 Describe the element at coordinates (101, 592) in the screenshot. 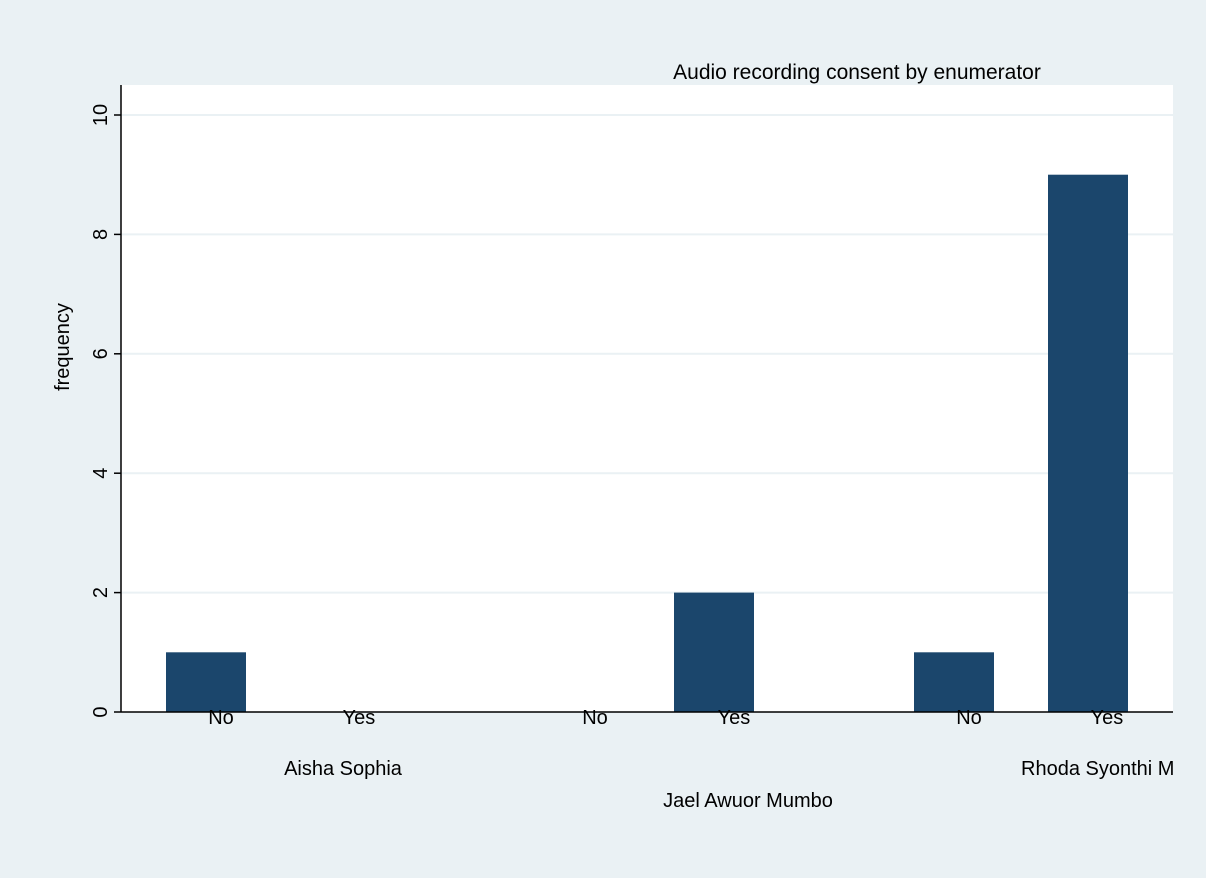

I see `y-tick-label: 2` at that location.